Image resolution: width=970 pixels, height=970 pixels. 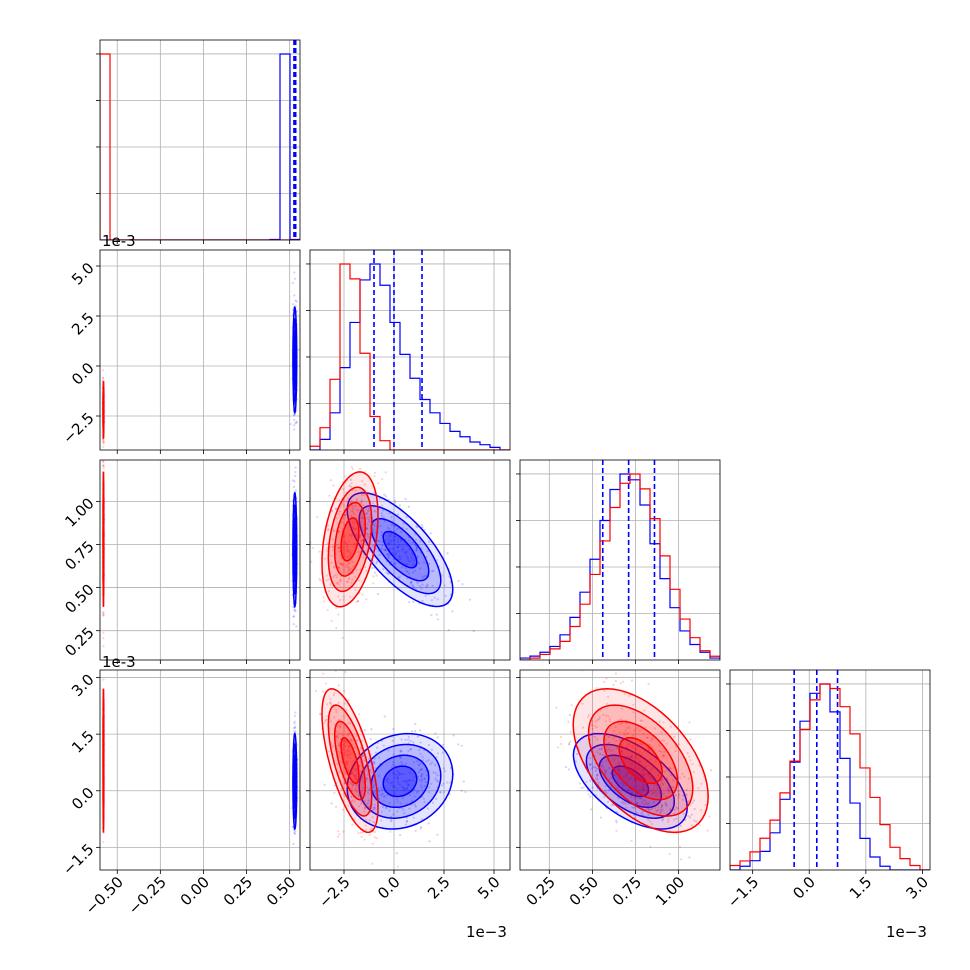 I want to click on panel-content, so click(x=620, y=770).